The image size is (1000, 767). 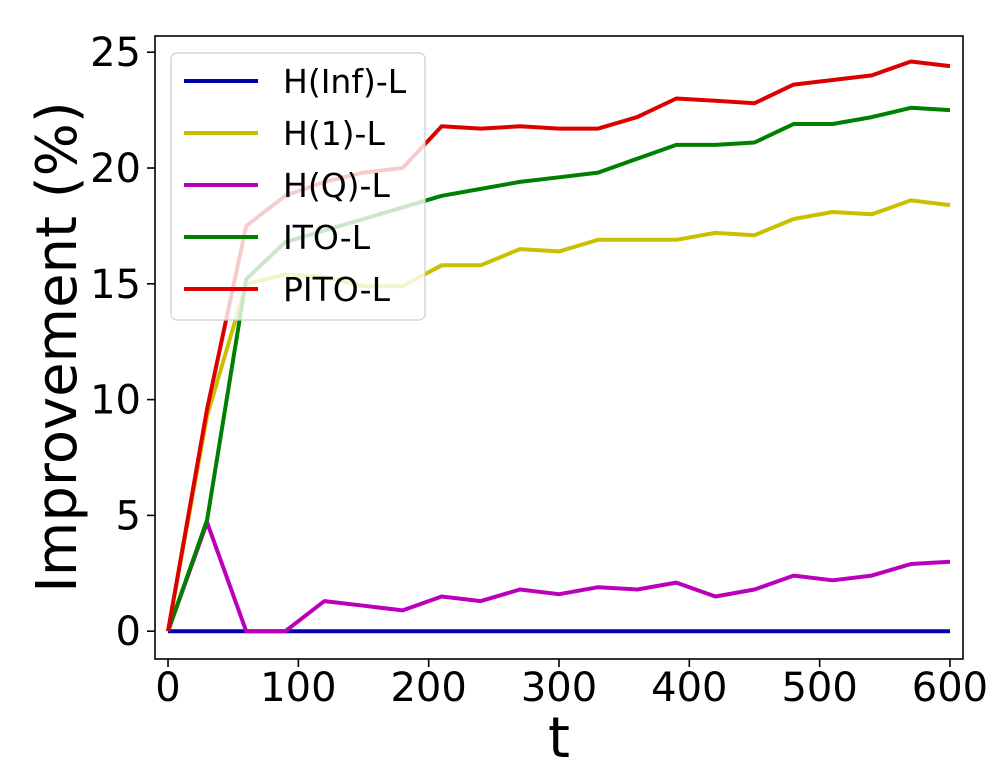 I want to click on x-tick-label: 300, so click(x=559, y=688).